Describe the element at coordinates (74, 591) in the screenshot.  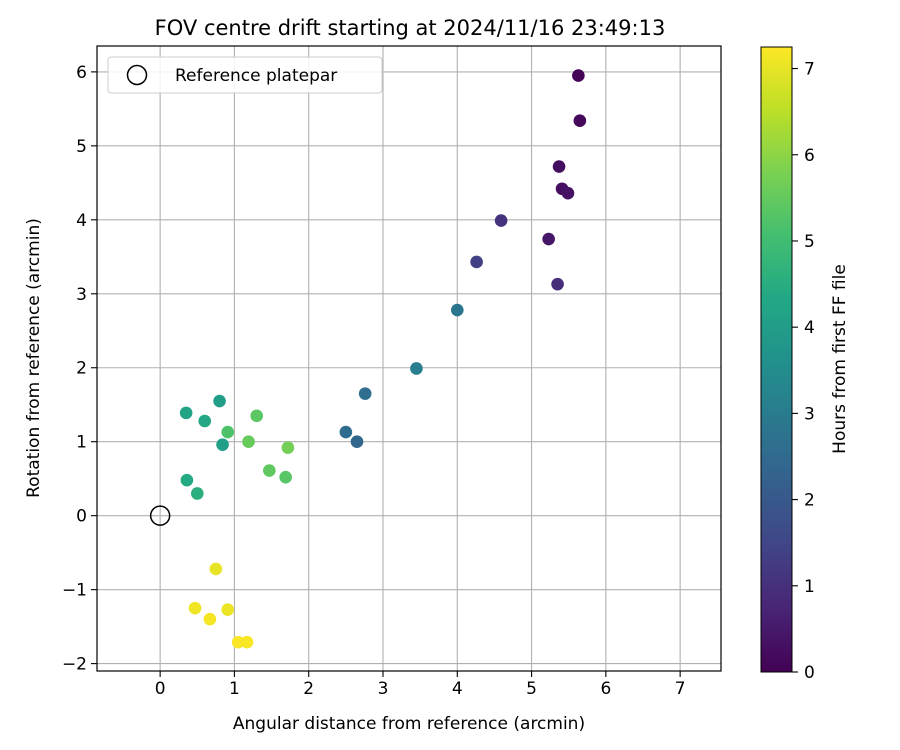
I see `y-tick-label: −1` at that location.